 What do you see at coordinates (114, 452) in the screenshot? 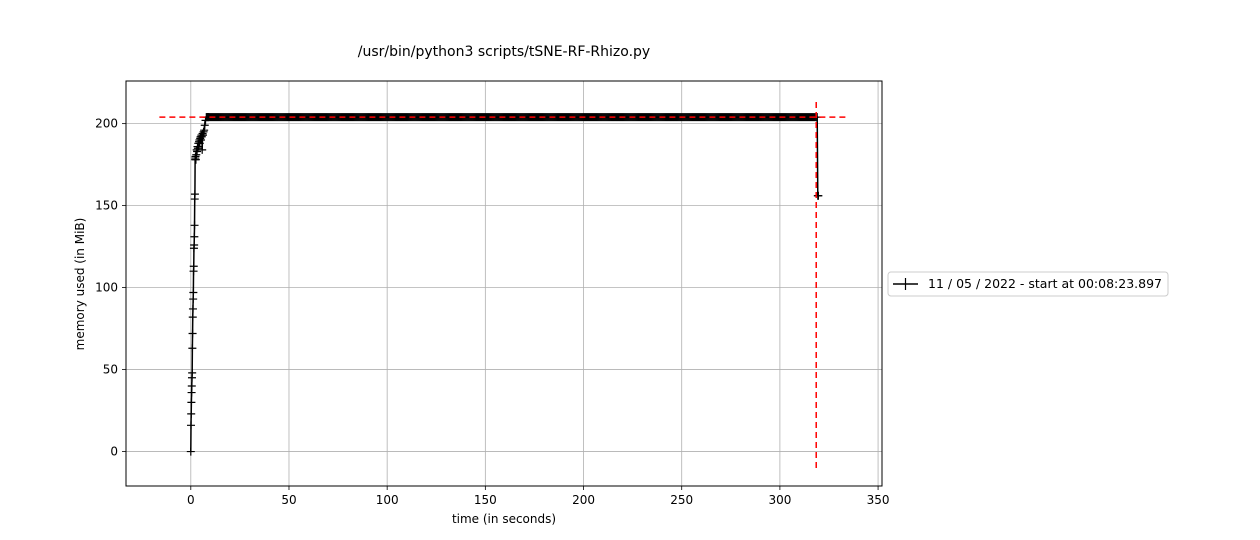
I see `y-tick-label: 0` at bounding box center [114, 452].